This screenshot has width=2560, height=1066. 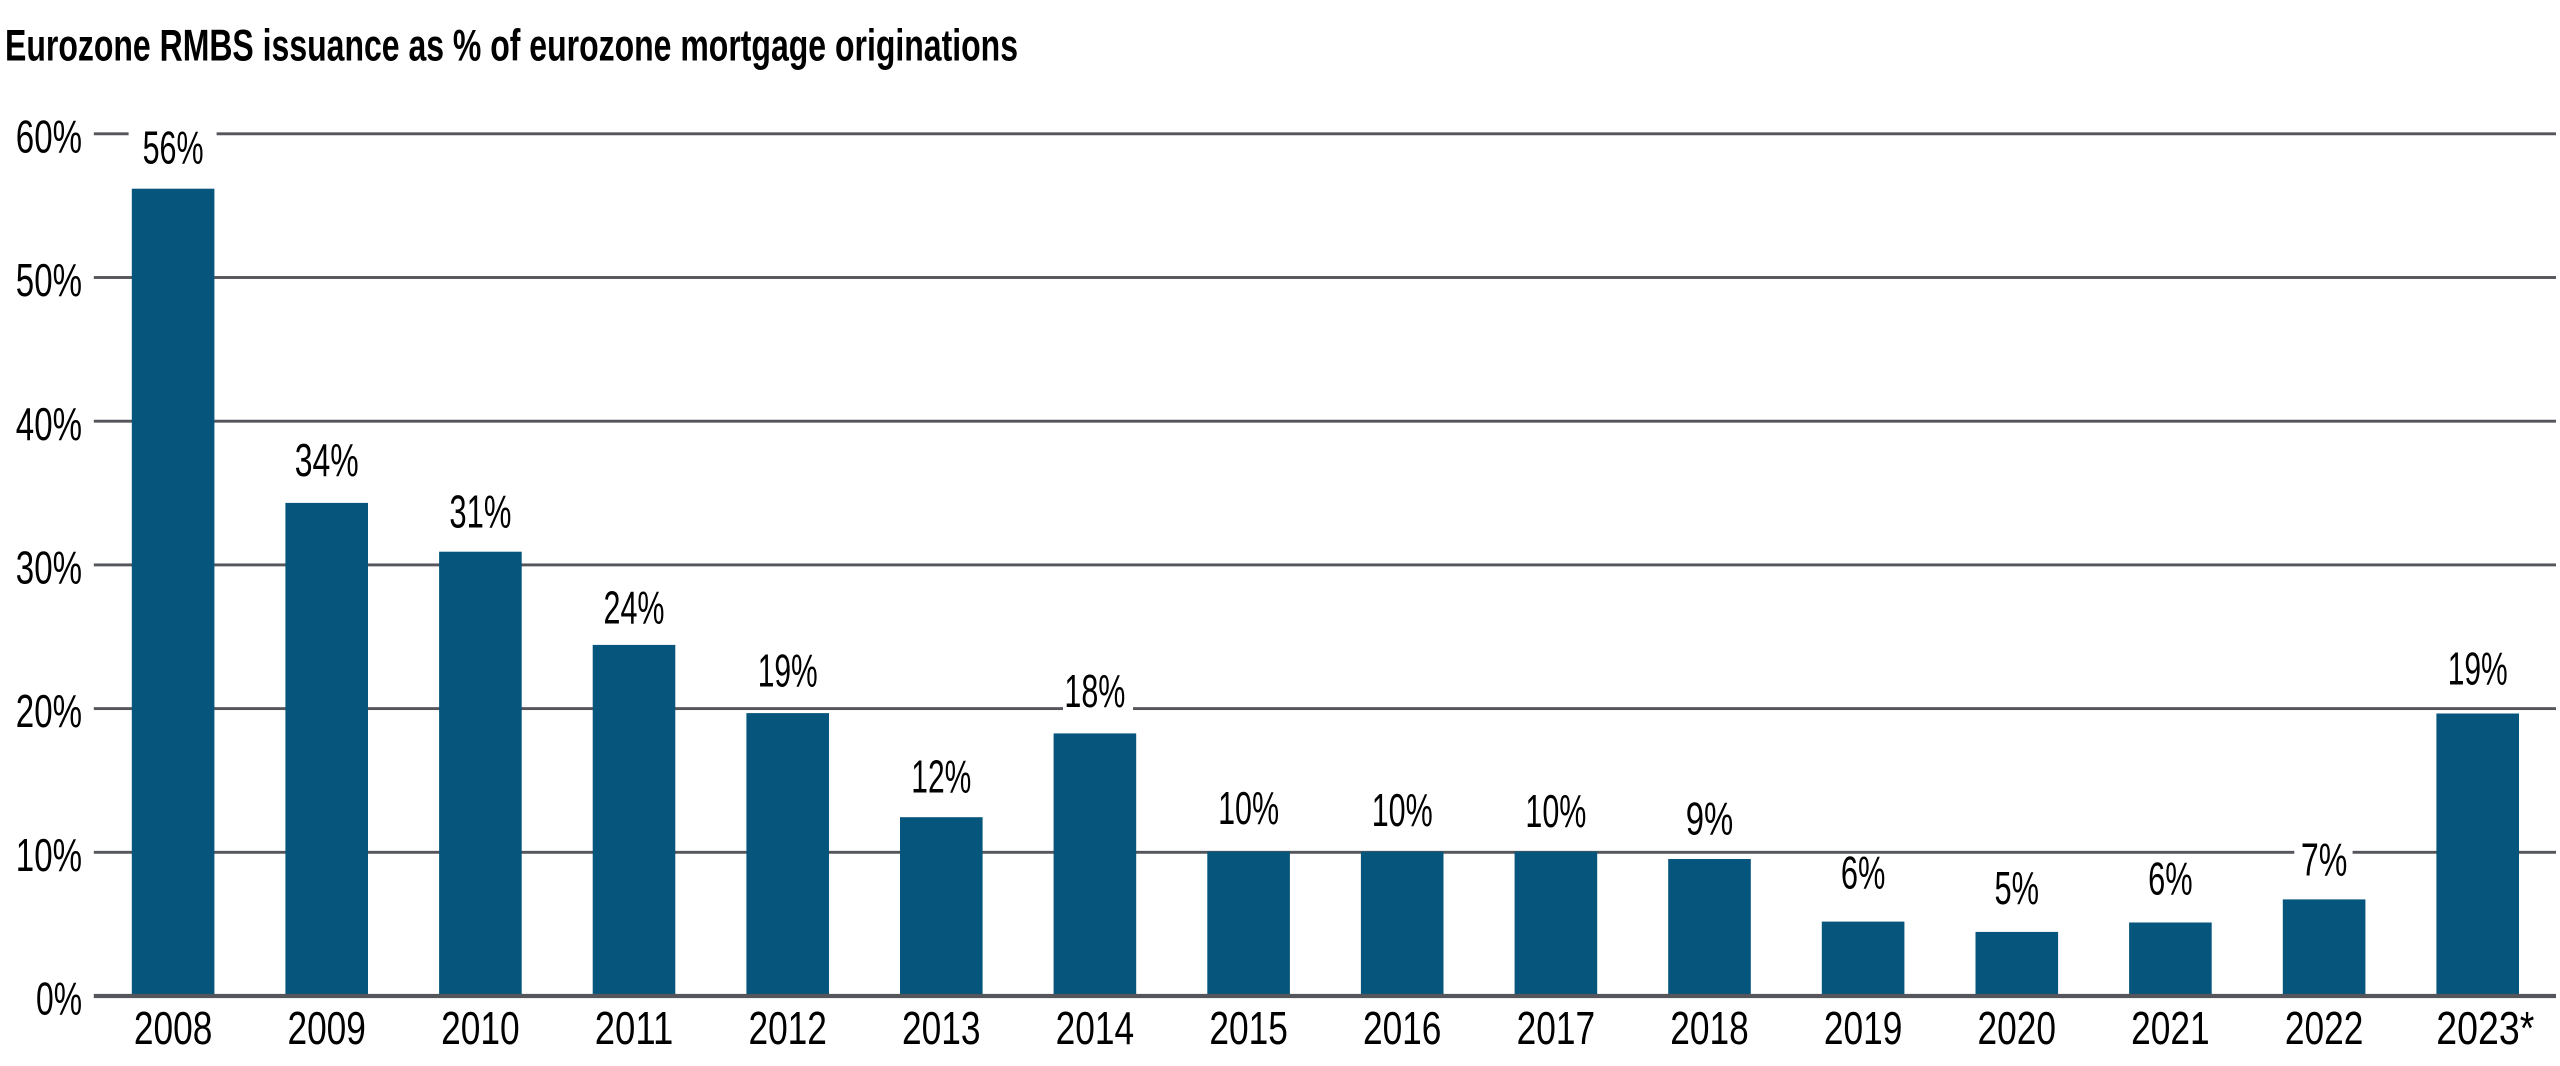 I want to click on svg-text: 9%, so click(x=1710, y=818).